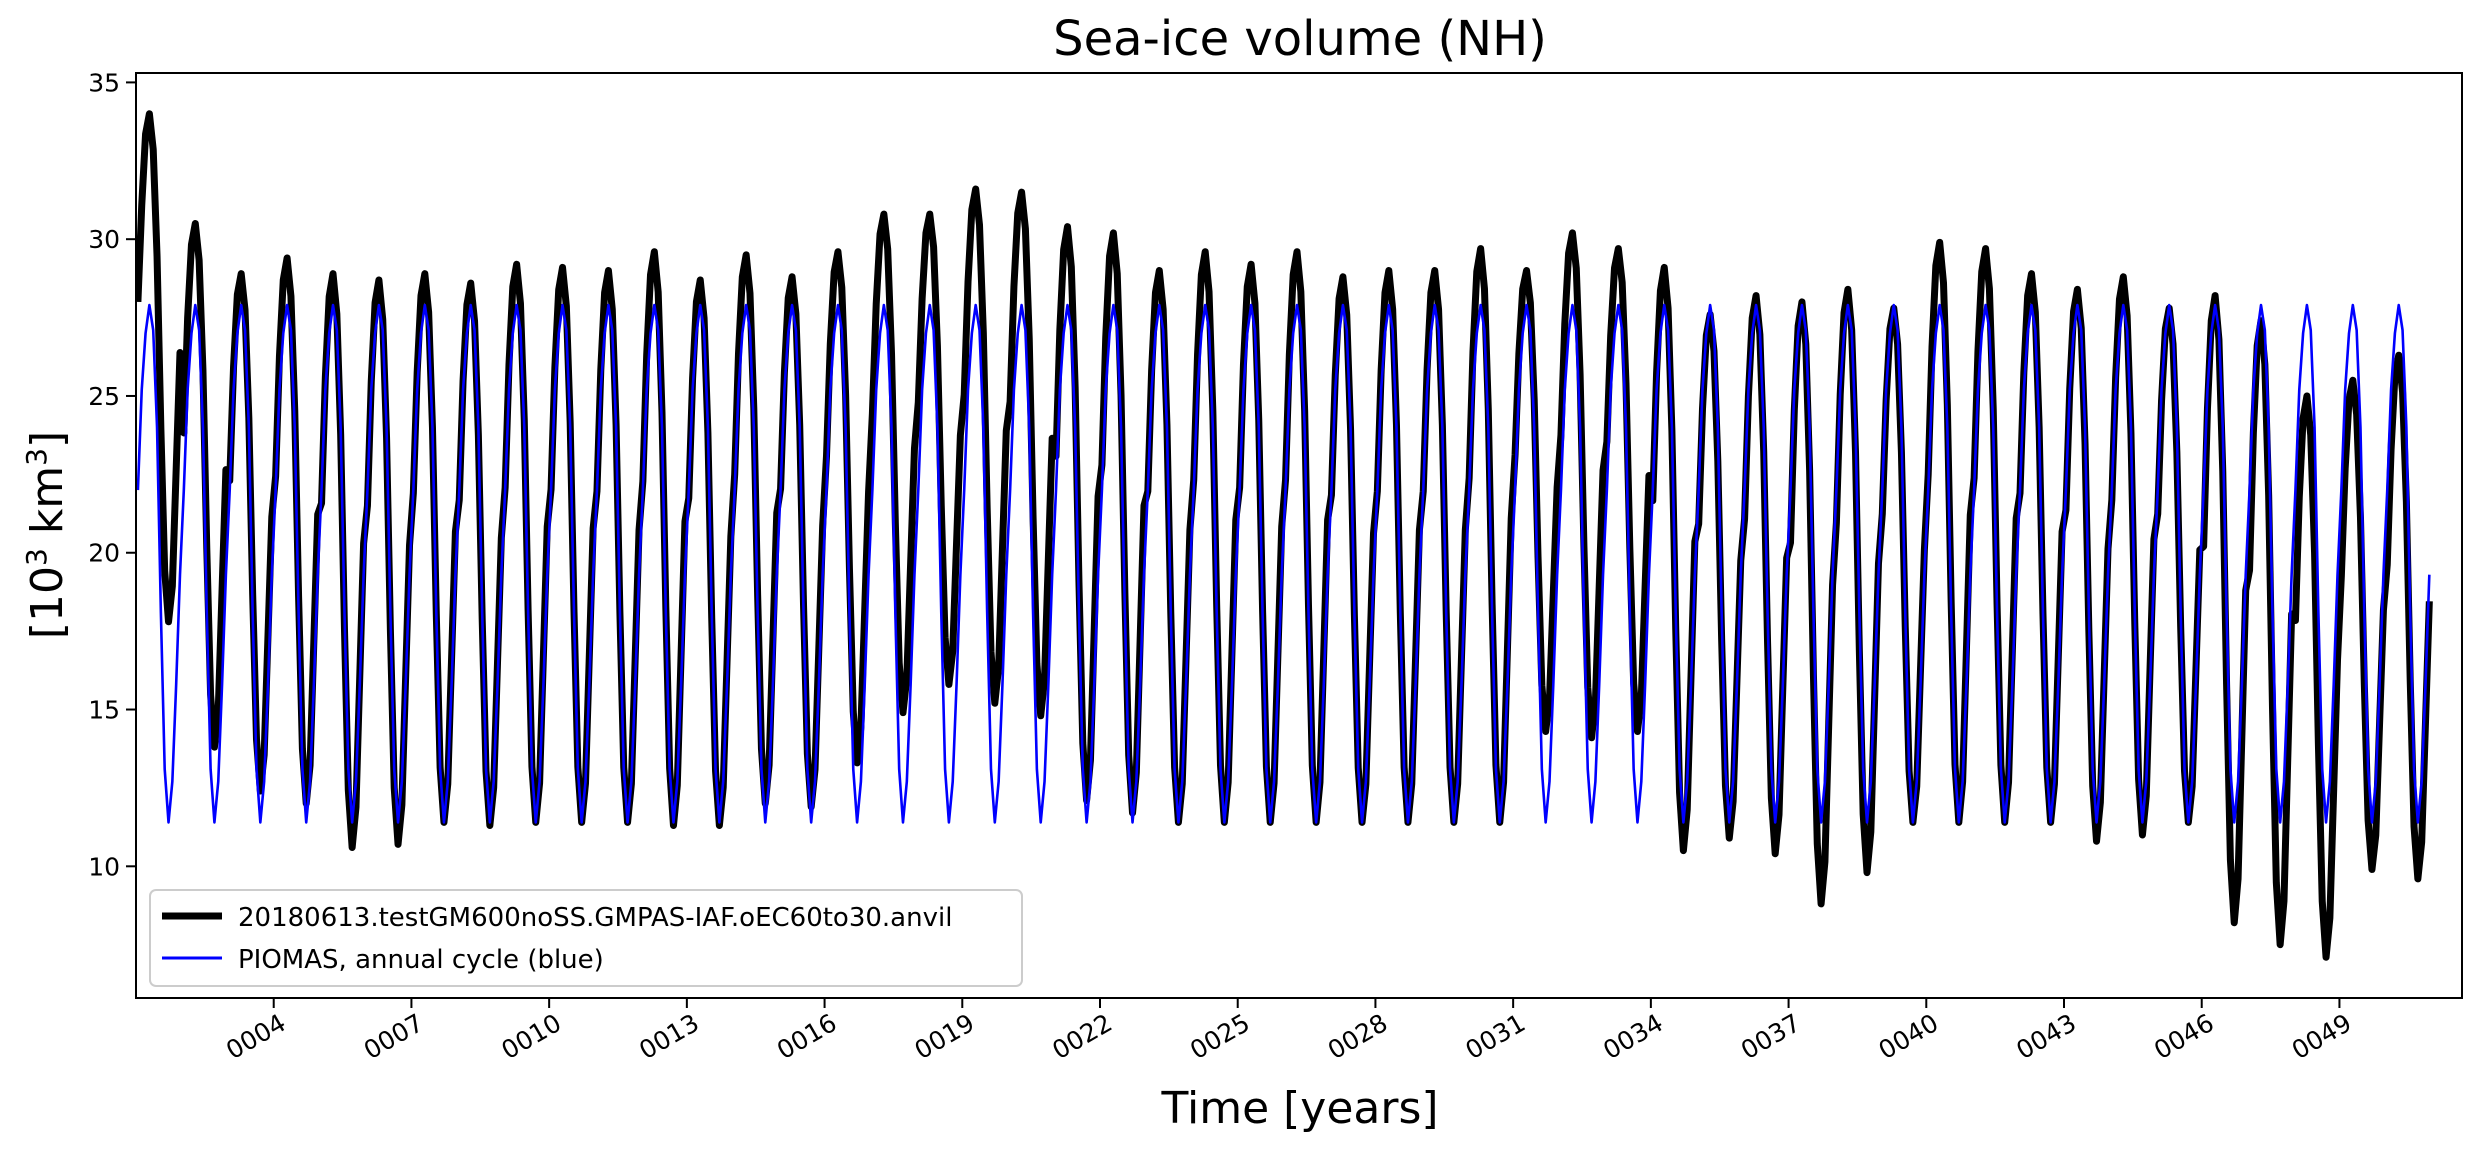 The width and height of the screenshot is (2484, 1151). What do you see at coordinates (104, 239) in the screenshot?
I see `y-tick-label-30: 30` at bounding box center [104, 239].